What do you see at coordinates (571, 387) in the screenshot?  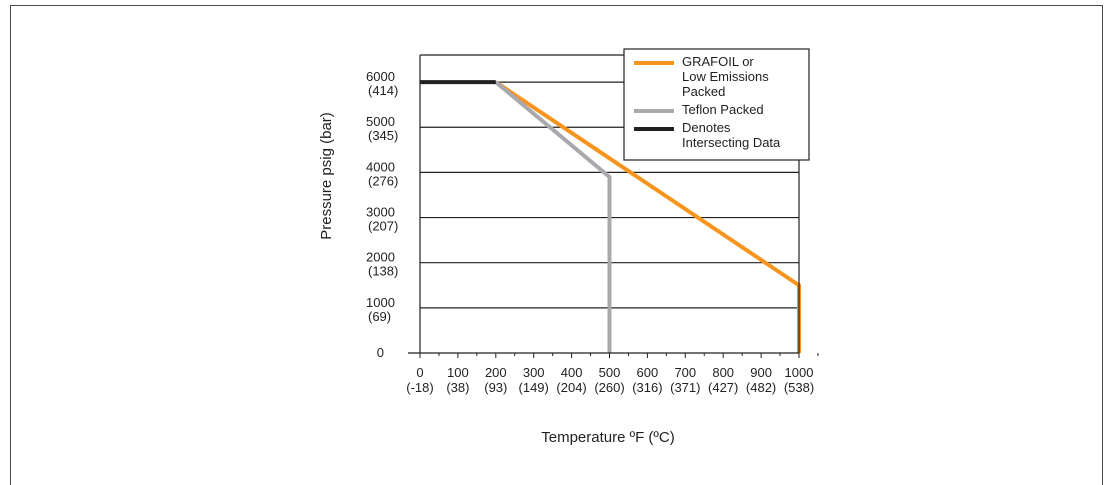 I see `x-tick-sublabel: (204)` at bounding box center [571, 387].